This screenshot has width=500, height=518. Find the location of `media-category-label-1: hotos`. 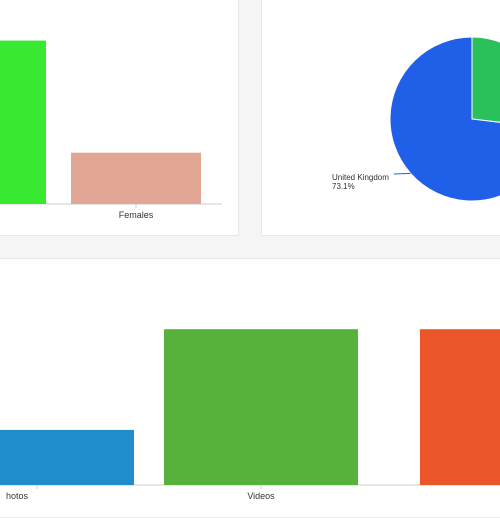

media-category-label-1: hotos is located at coordinates (17, 496).